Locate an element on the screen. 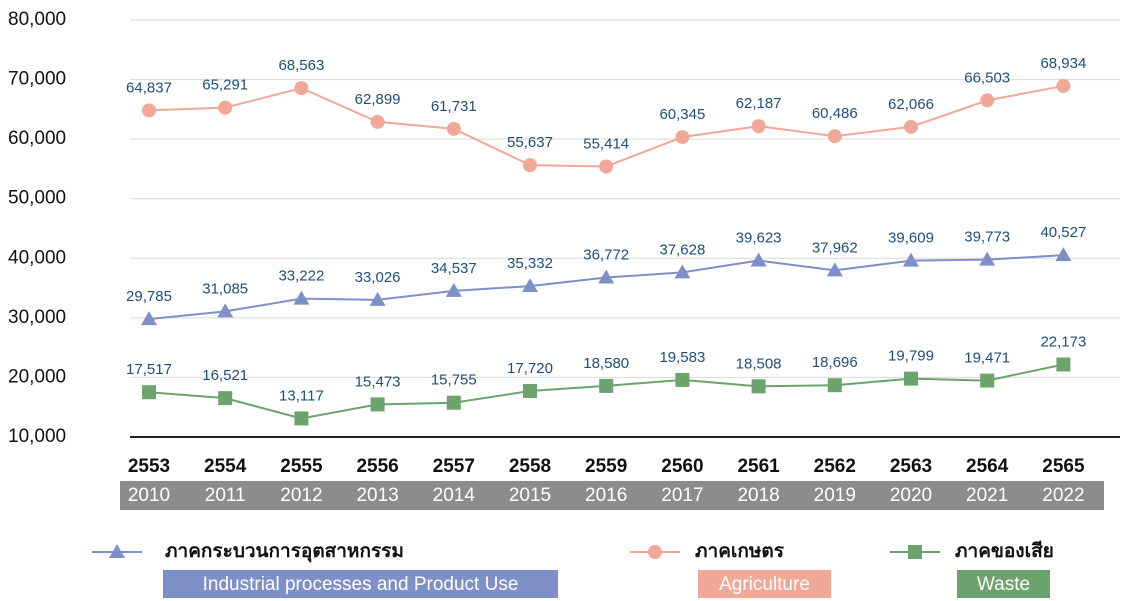 The height and width of the screenshot is (601, 1122). legend-label: ภาคเกษตร is located at coordinates (740, 551).